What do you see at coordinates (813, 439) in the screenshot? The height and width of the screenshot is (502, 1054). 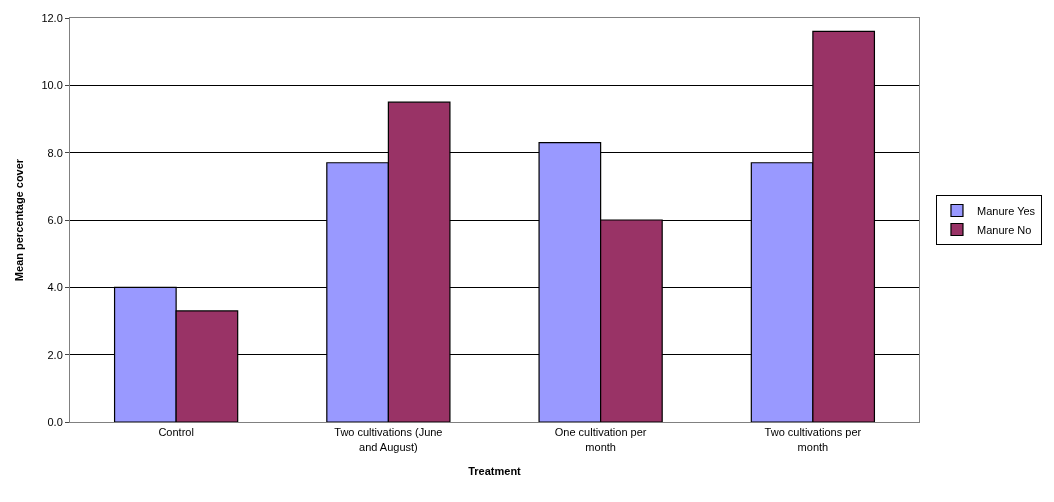 I see `x-tick-label: Two cultivations per month` at bounding box center [813, 439].